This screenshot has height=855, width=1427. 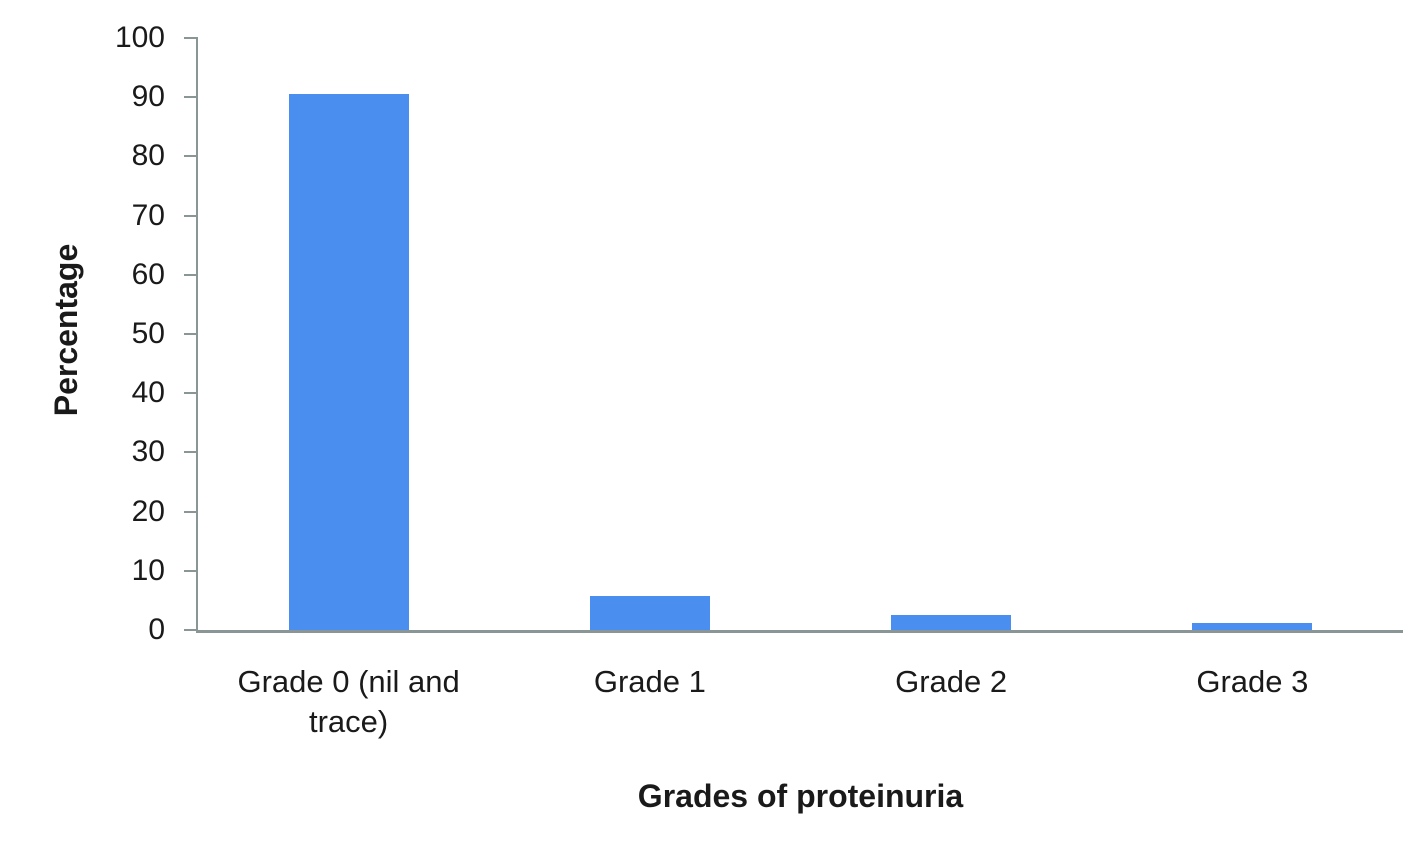 I want to click on category-label: Grade 3, so click(x=1252, y=681).